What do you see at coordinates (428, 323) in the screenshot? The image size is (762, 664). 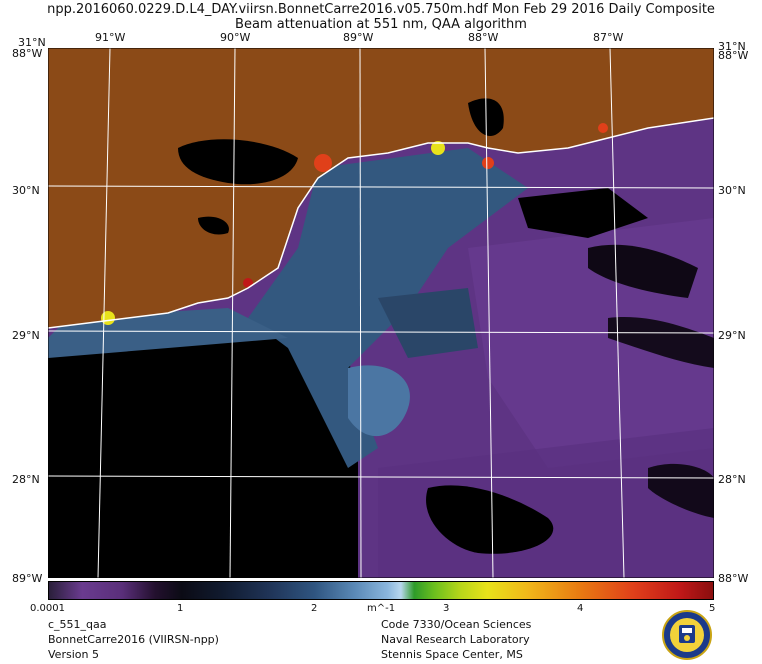 I see `plume-inner` at bounding box center [428, 323].